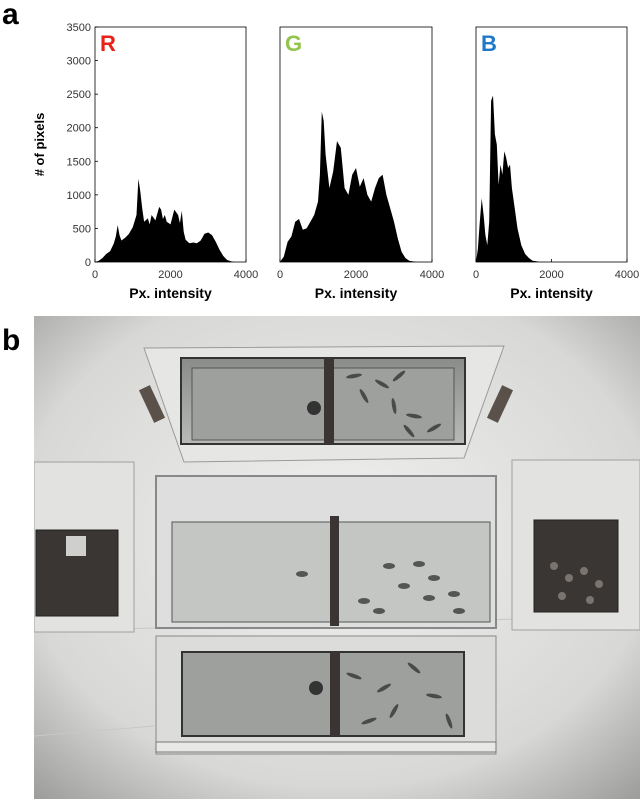 The image size is (640, 799). I want to click on y-tick-label: 2000, so click(79, 129).